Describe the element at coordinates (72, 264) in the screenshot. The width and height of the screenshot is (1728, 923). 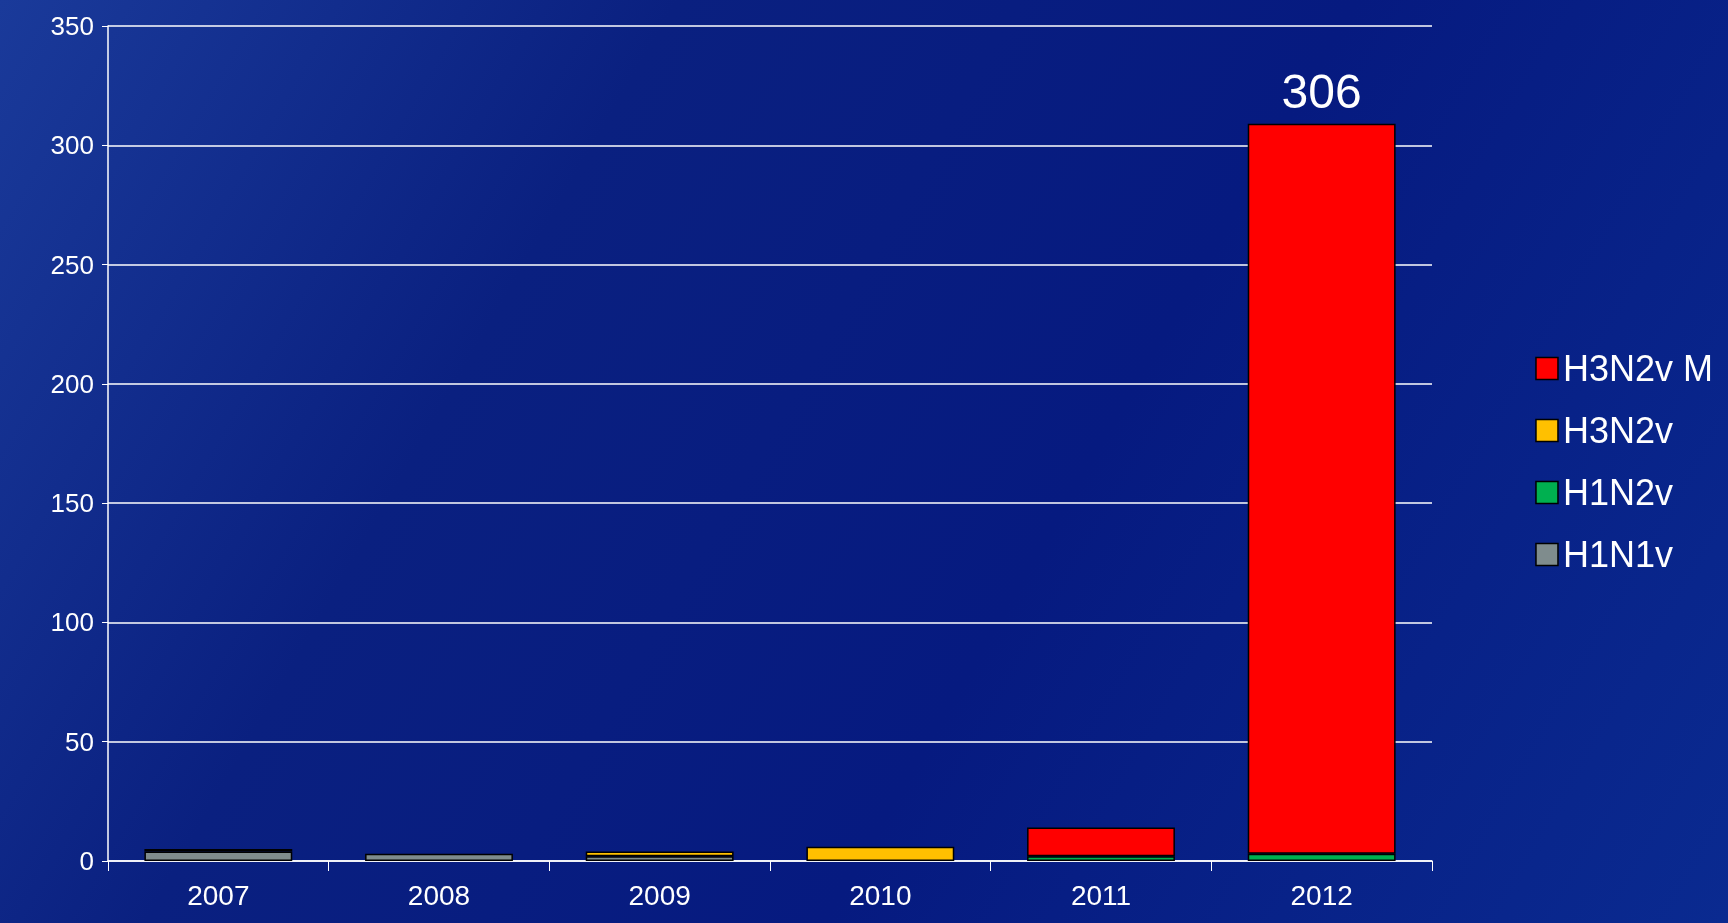
I see `y-tick-label: 250` at that location.